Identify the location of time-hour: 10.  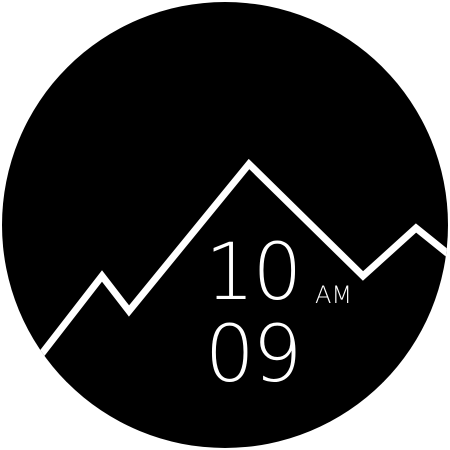
(253, 273).